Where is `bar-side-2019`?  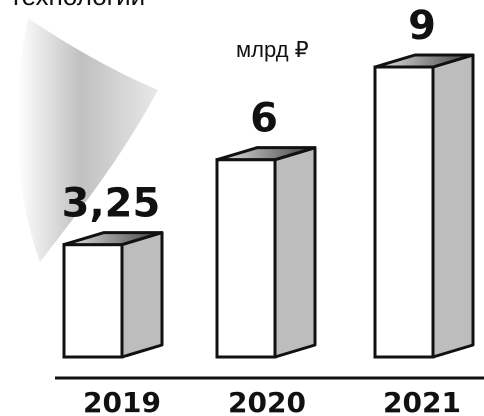 bar-side-2019 is located at coordinates (142, 295).